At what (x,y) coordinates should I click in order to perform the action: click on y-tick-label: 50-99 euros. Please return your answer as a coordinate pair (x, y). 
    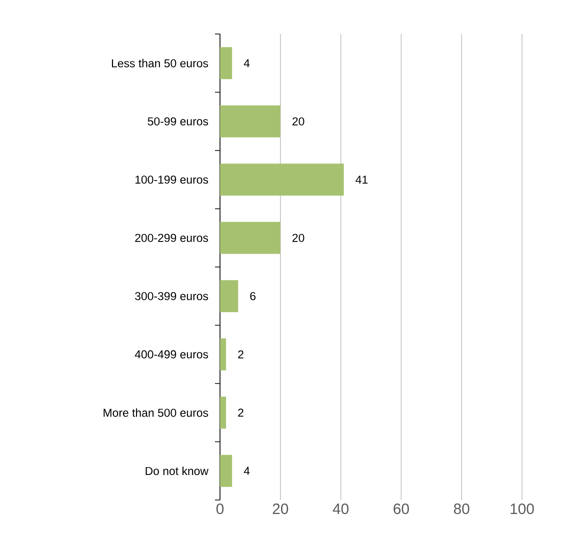
    Looking at the image, I should click on (178, 121).